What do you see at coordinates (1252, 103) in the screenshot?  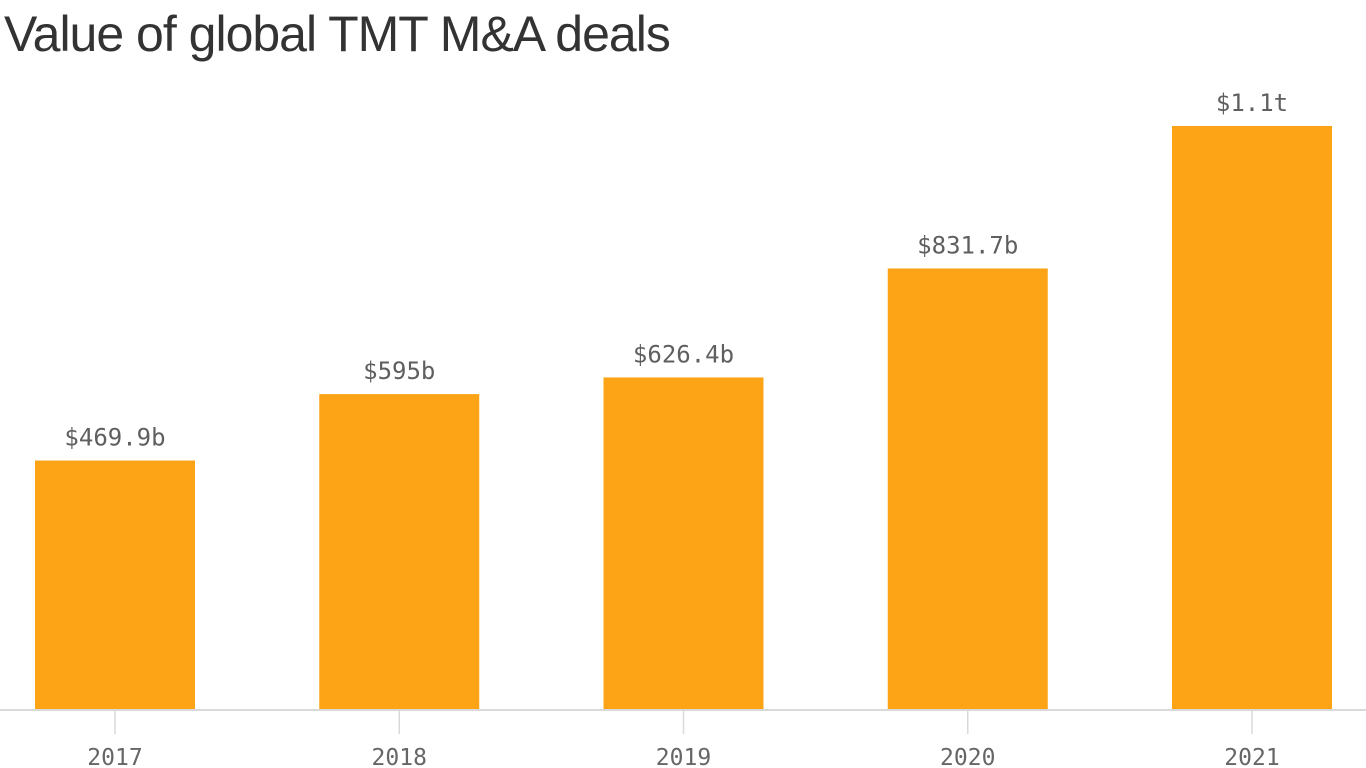 I see `value-label-2021: $1.1t` at bounding box center [1252, 103].